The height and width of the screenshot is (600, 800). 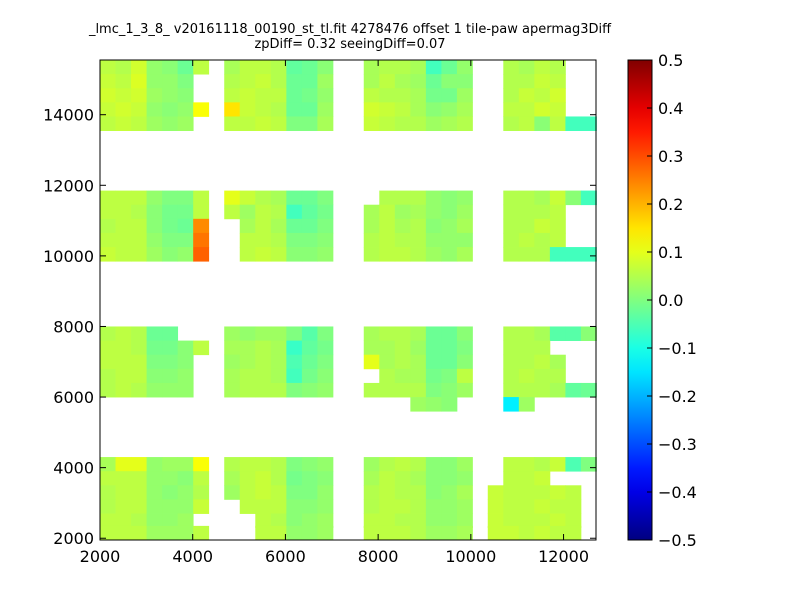 I want to click on colorbar-tick-label: −0.5, so click(x=677, y=540).